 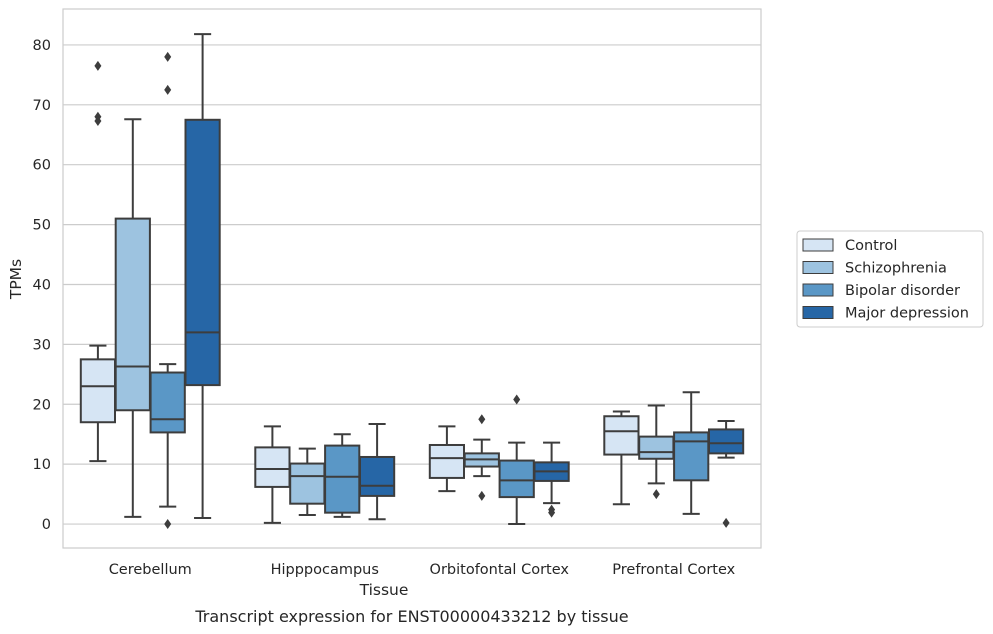 I want to click on legend-label: Major depression, so click(x=907, y=314).